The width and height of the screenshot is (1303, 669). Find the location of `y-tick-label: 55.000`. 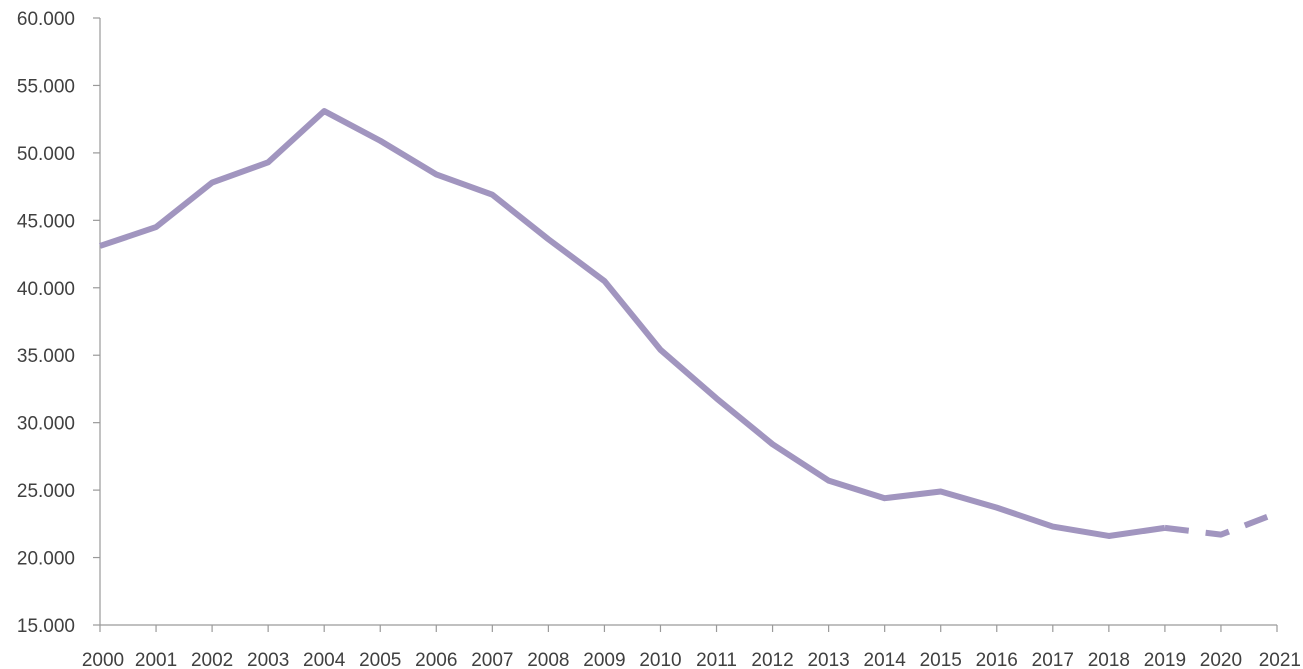

y-tick-label: 55.000 is located at coordinates (46, 86).